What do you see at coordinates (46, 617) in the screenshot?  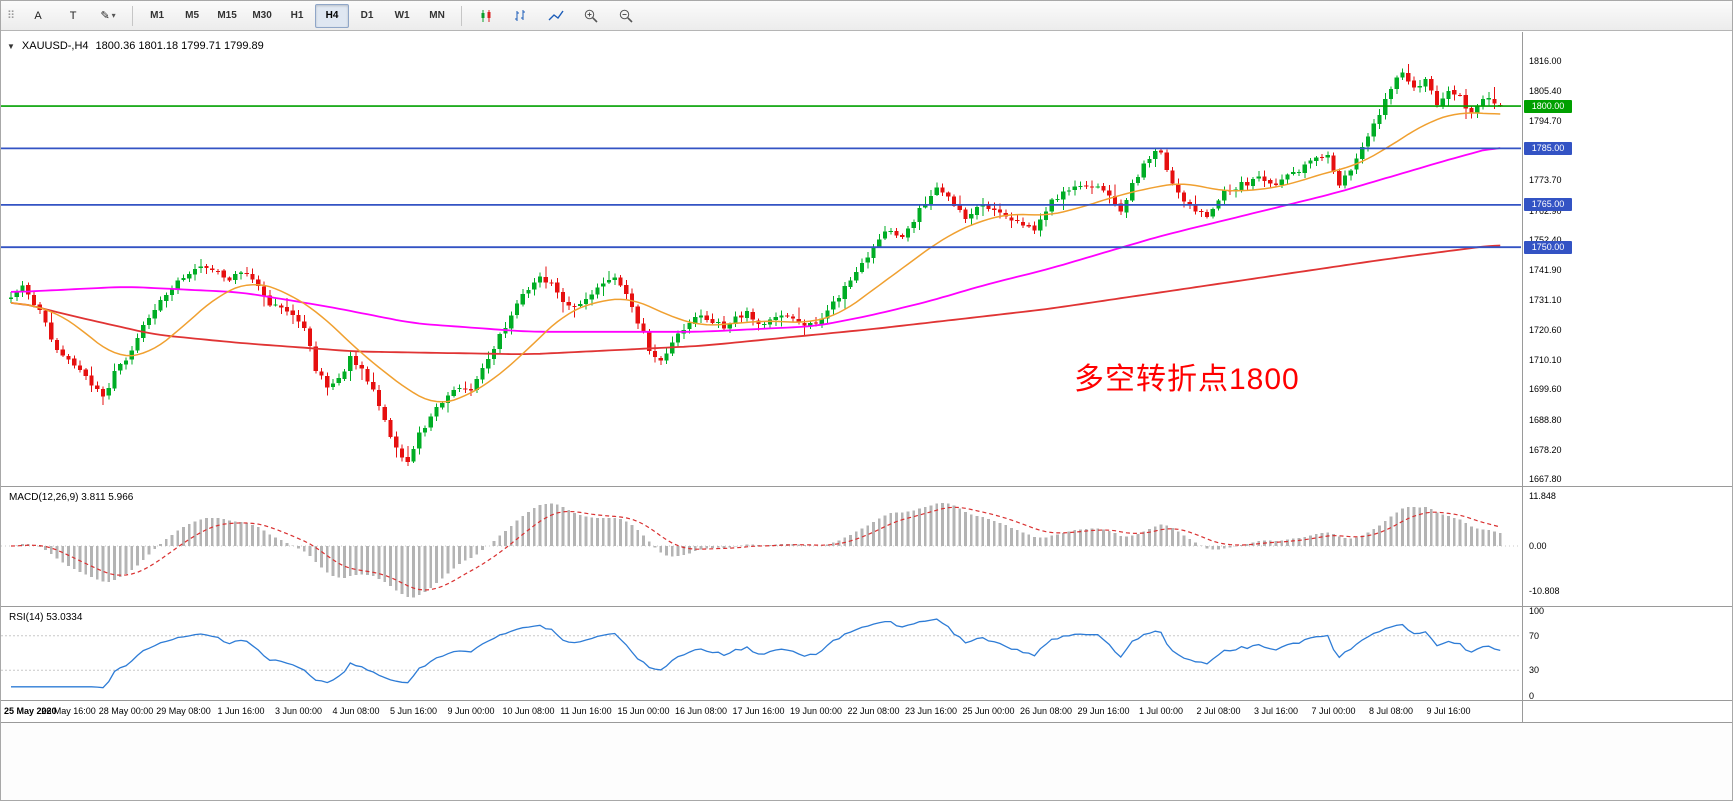 I see `rsi-label: RSI(14) 53.0334` at bounding box center [46, 617].